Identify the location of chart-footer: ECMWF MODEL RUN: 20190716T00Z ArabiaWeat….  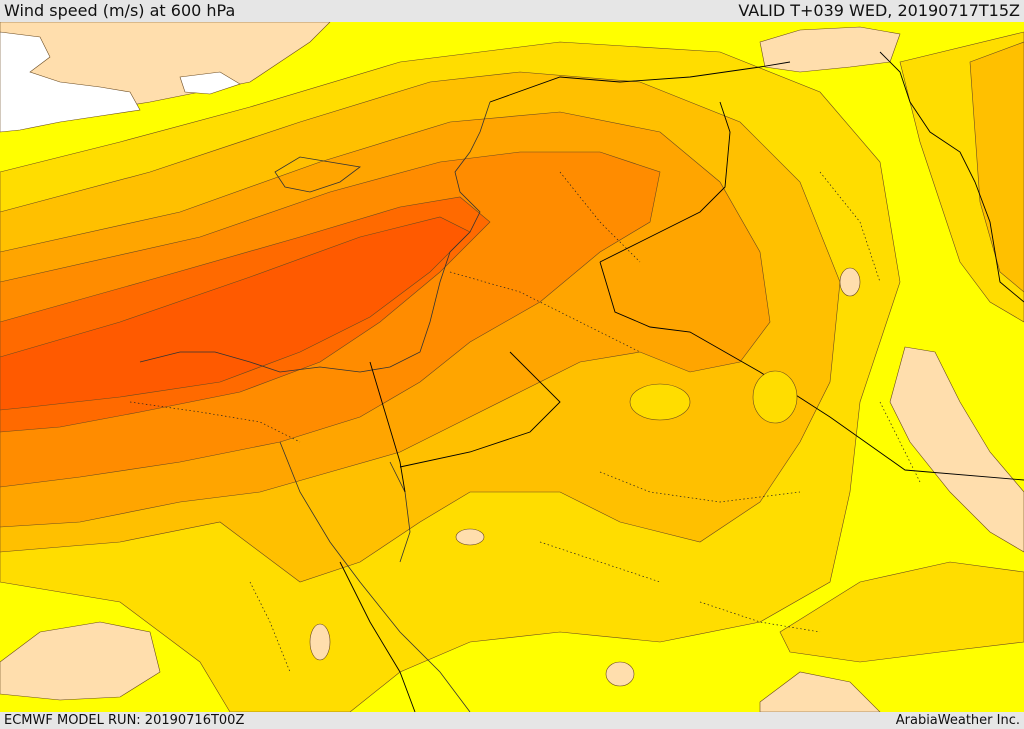
(512, 720).